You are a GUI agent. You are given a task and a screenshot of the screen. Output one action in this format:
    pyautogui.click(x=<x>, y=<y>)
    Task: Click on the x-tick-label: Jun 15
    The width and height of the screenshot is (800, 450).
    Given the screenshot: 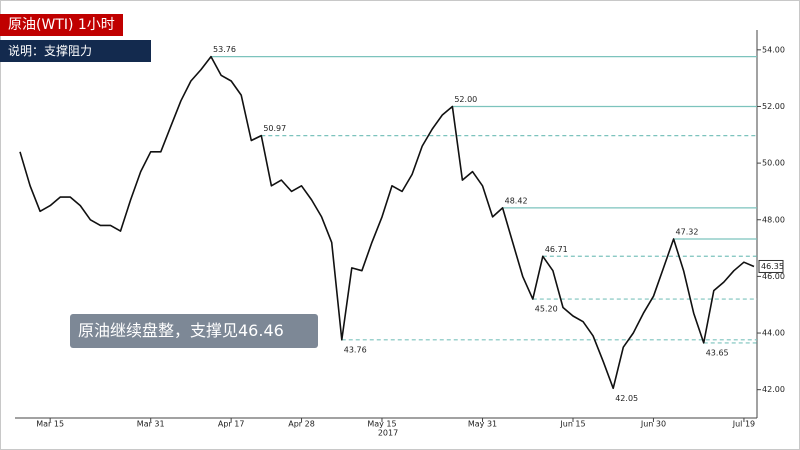 What is the action you would take?
    pyautogui.click(x=572, y=424)
    